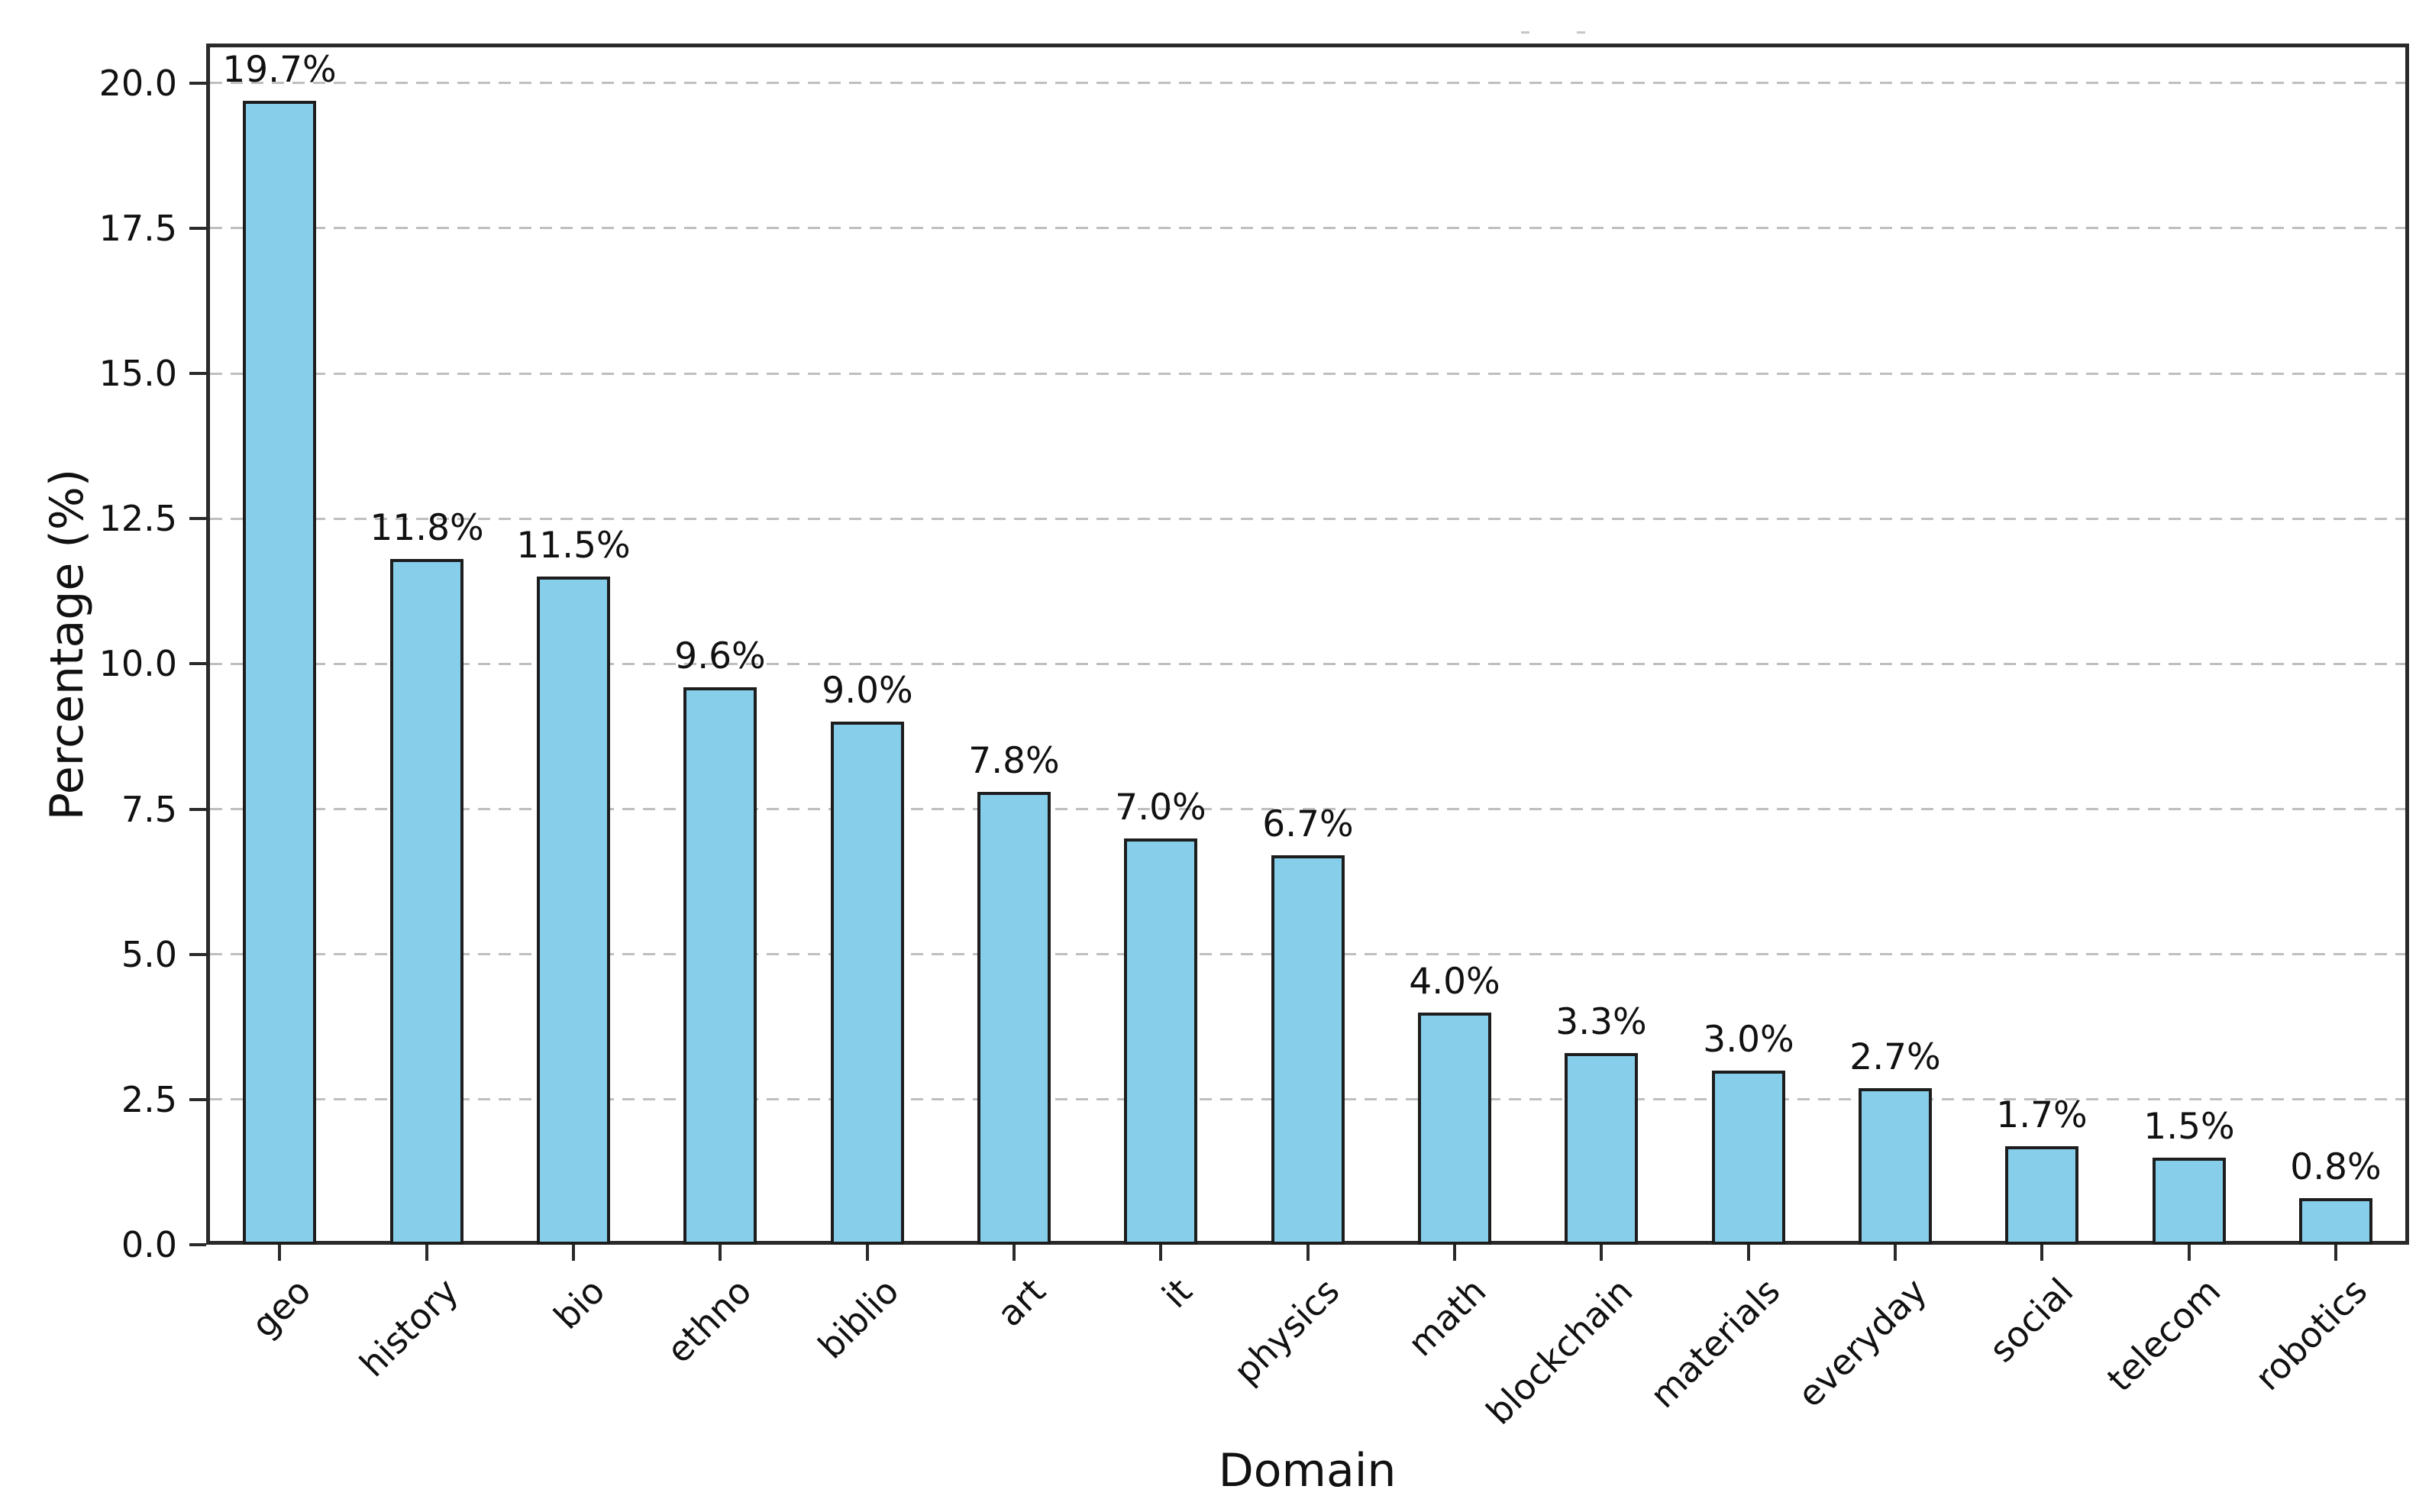  What do you see at coordinates (1308, 824) in the screenshot?
I see `bar-value-label: 6.7%` at bounding box center [1308, 824].